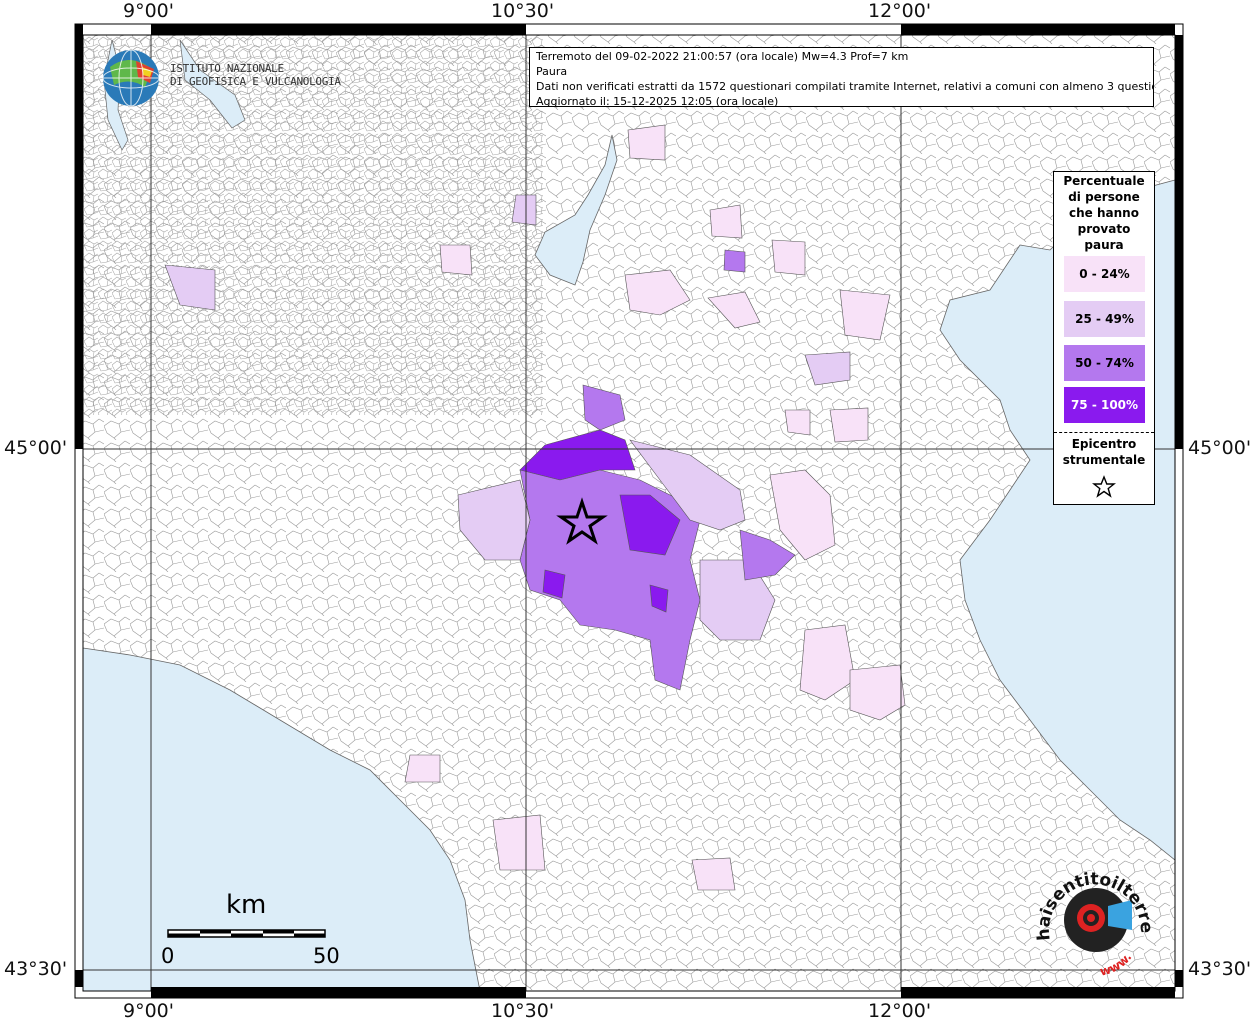 The image size is (1256, 1024). I want to click on scale-bar, so click(246, 933).